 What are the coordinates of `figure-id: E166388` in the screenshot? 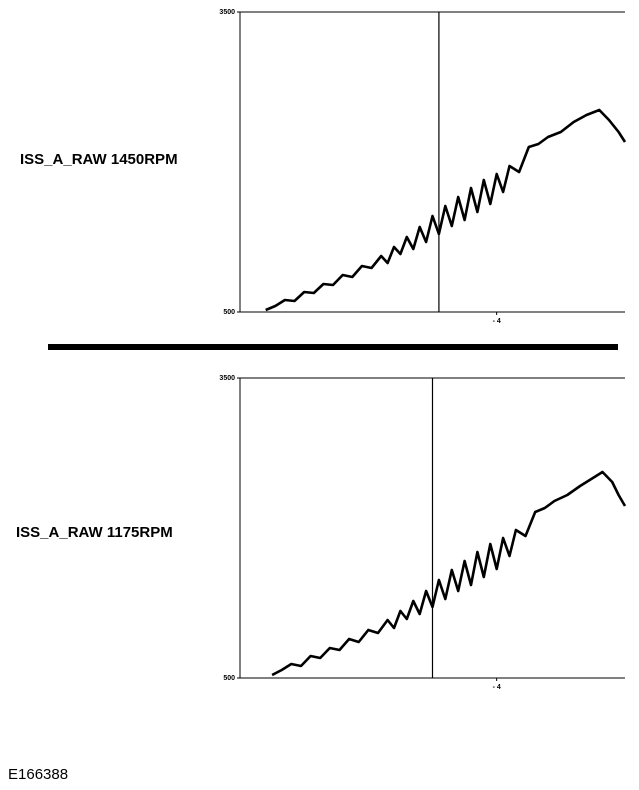 It's located at (38, 774).